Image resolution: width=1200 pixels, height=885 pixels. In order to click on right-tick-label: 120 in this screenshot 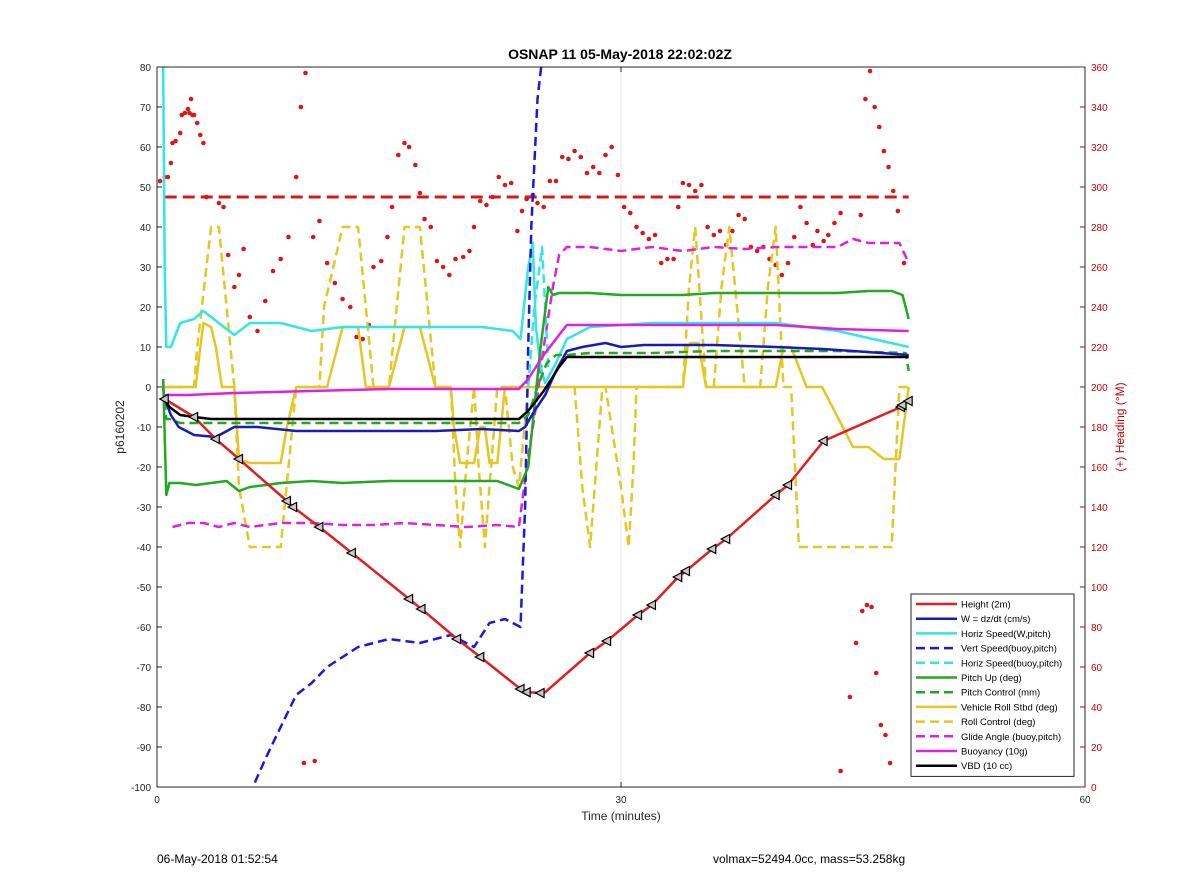, I will do `click(1099, 548)`.